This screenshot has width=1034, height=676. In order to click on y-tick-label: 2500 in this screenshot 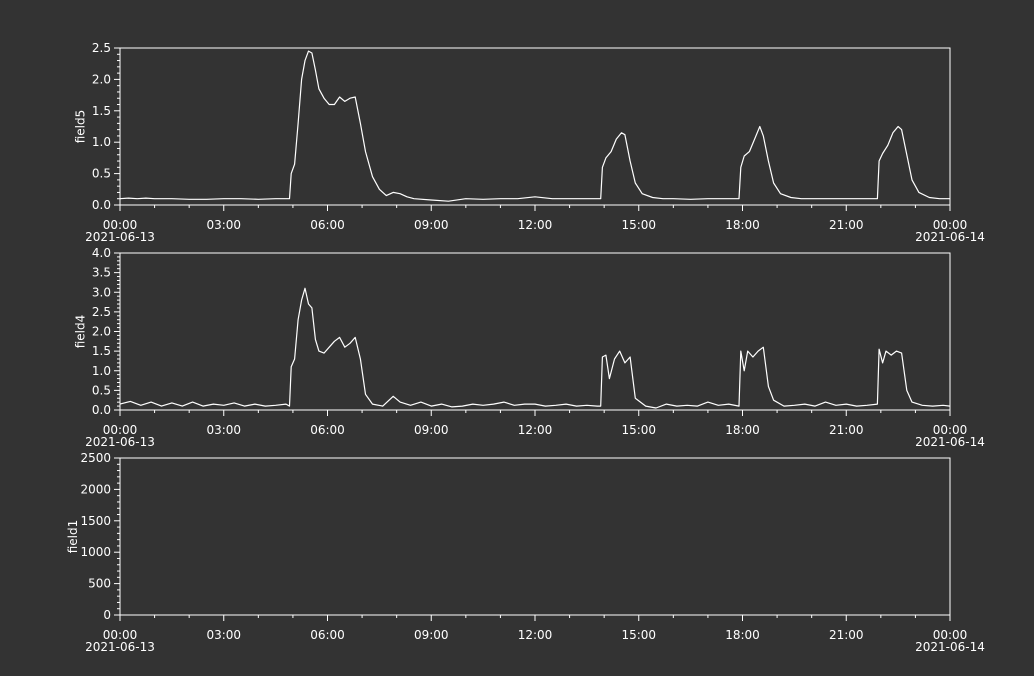, I will do `click(95, 458)`.